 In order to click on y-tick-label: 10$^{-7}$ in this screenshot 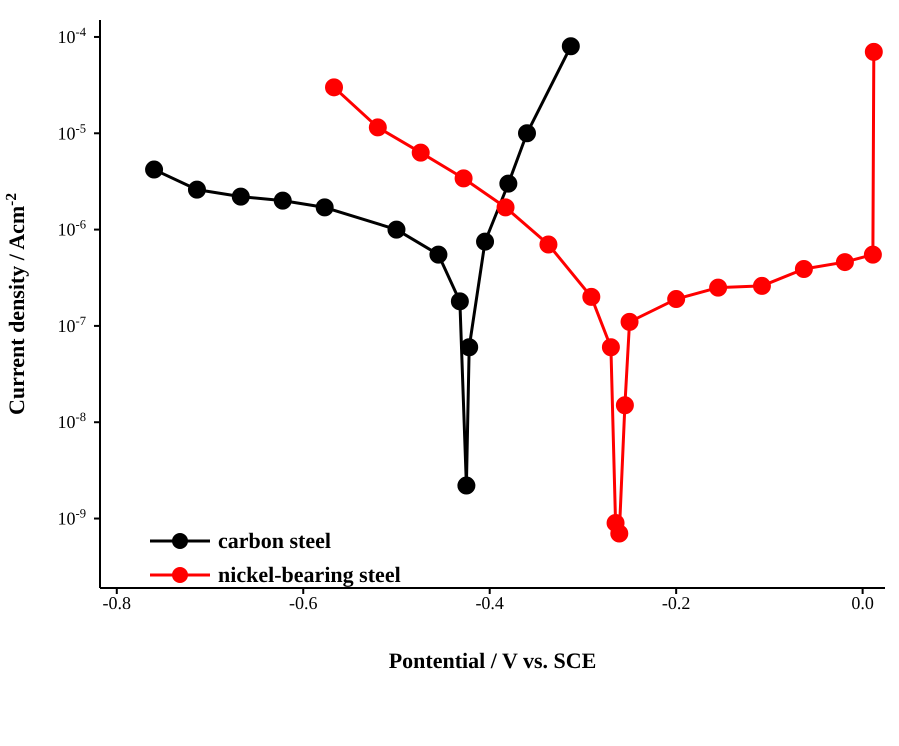, I will do `click(72, 325)`.